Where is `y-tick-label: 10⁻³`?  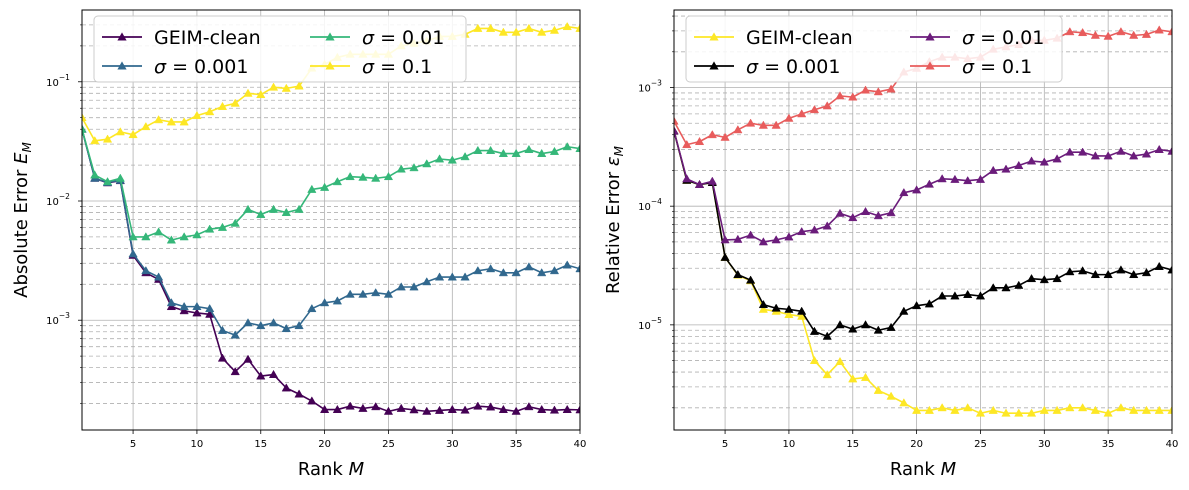 y-tick-label: 10⁻³ is located at coordinates (650, 87).